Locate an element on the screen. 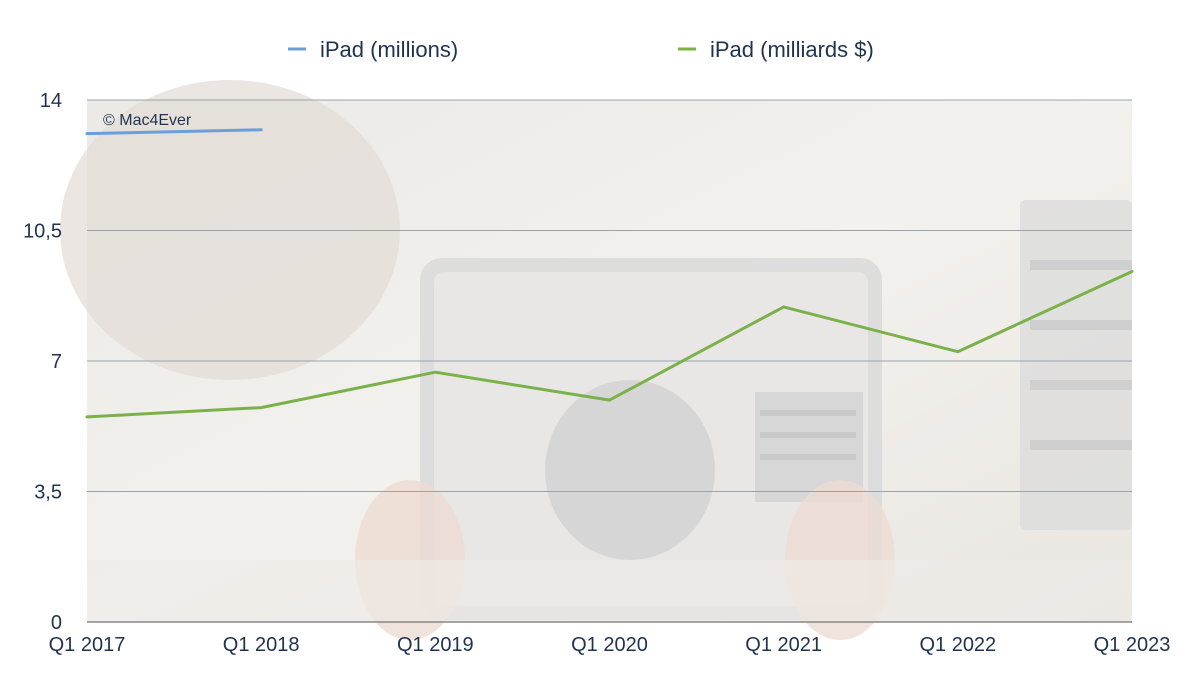  x-tick-label: Q1 2020 is located at coordinates (609, 645).